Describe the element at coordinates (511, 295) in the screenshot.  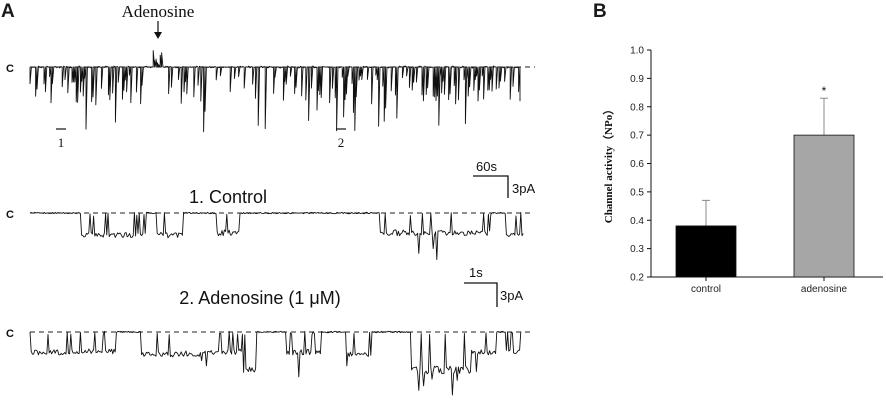
I see `scale-bottom-current: 3pA` at that location.